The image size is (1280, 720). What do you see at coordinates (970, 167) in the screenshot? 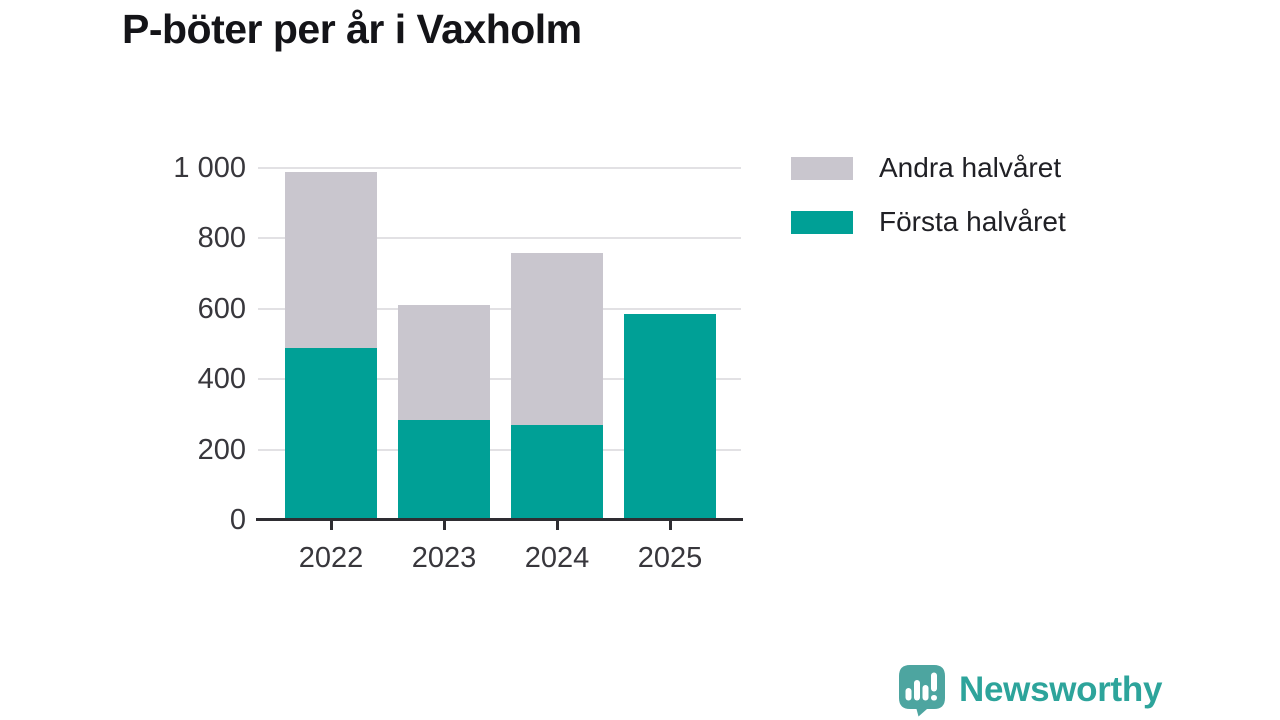
I see `legend-label-andra-halvaret: Andra halvåret` at bounding box center [970, 167].